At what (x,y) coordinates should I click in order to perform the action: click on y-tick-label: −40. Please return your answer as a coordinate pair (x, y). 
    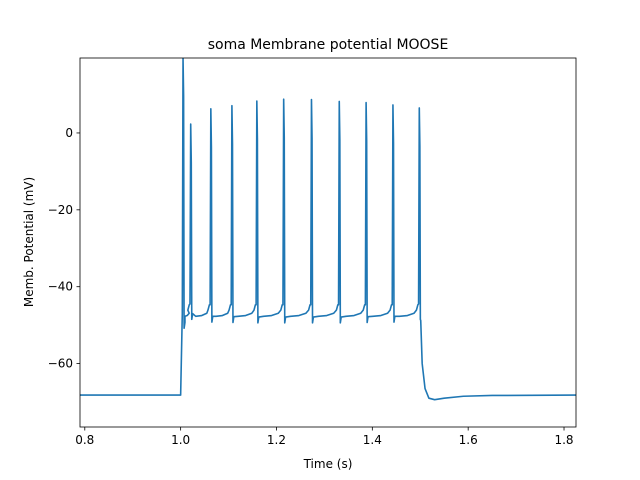
    Looking at the image, I should click on (60, 287).